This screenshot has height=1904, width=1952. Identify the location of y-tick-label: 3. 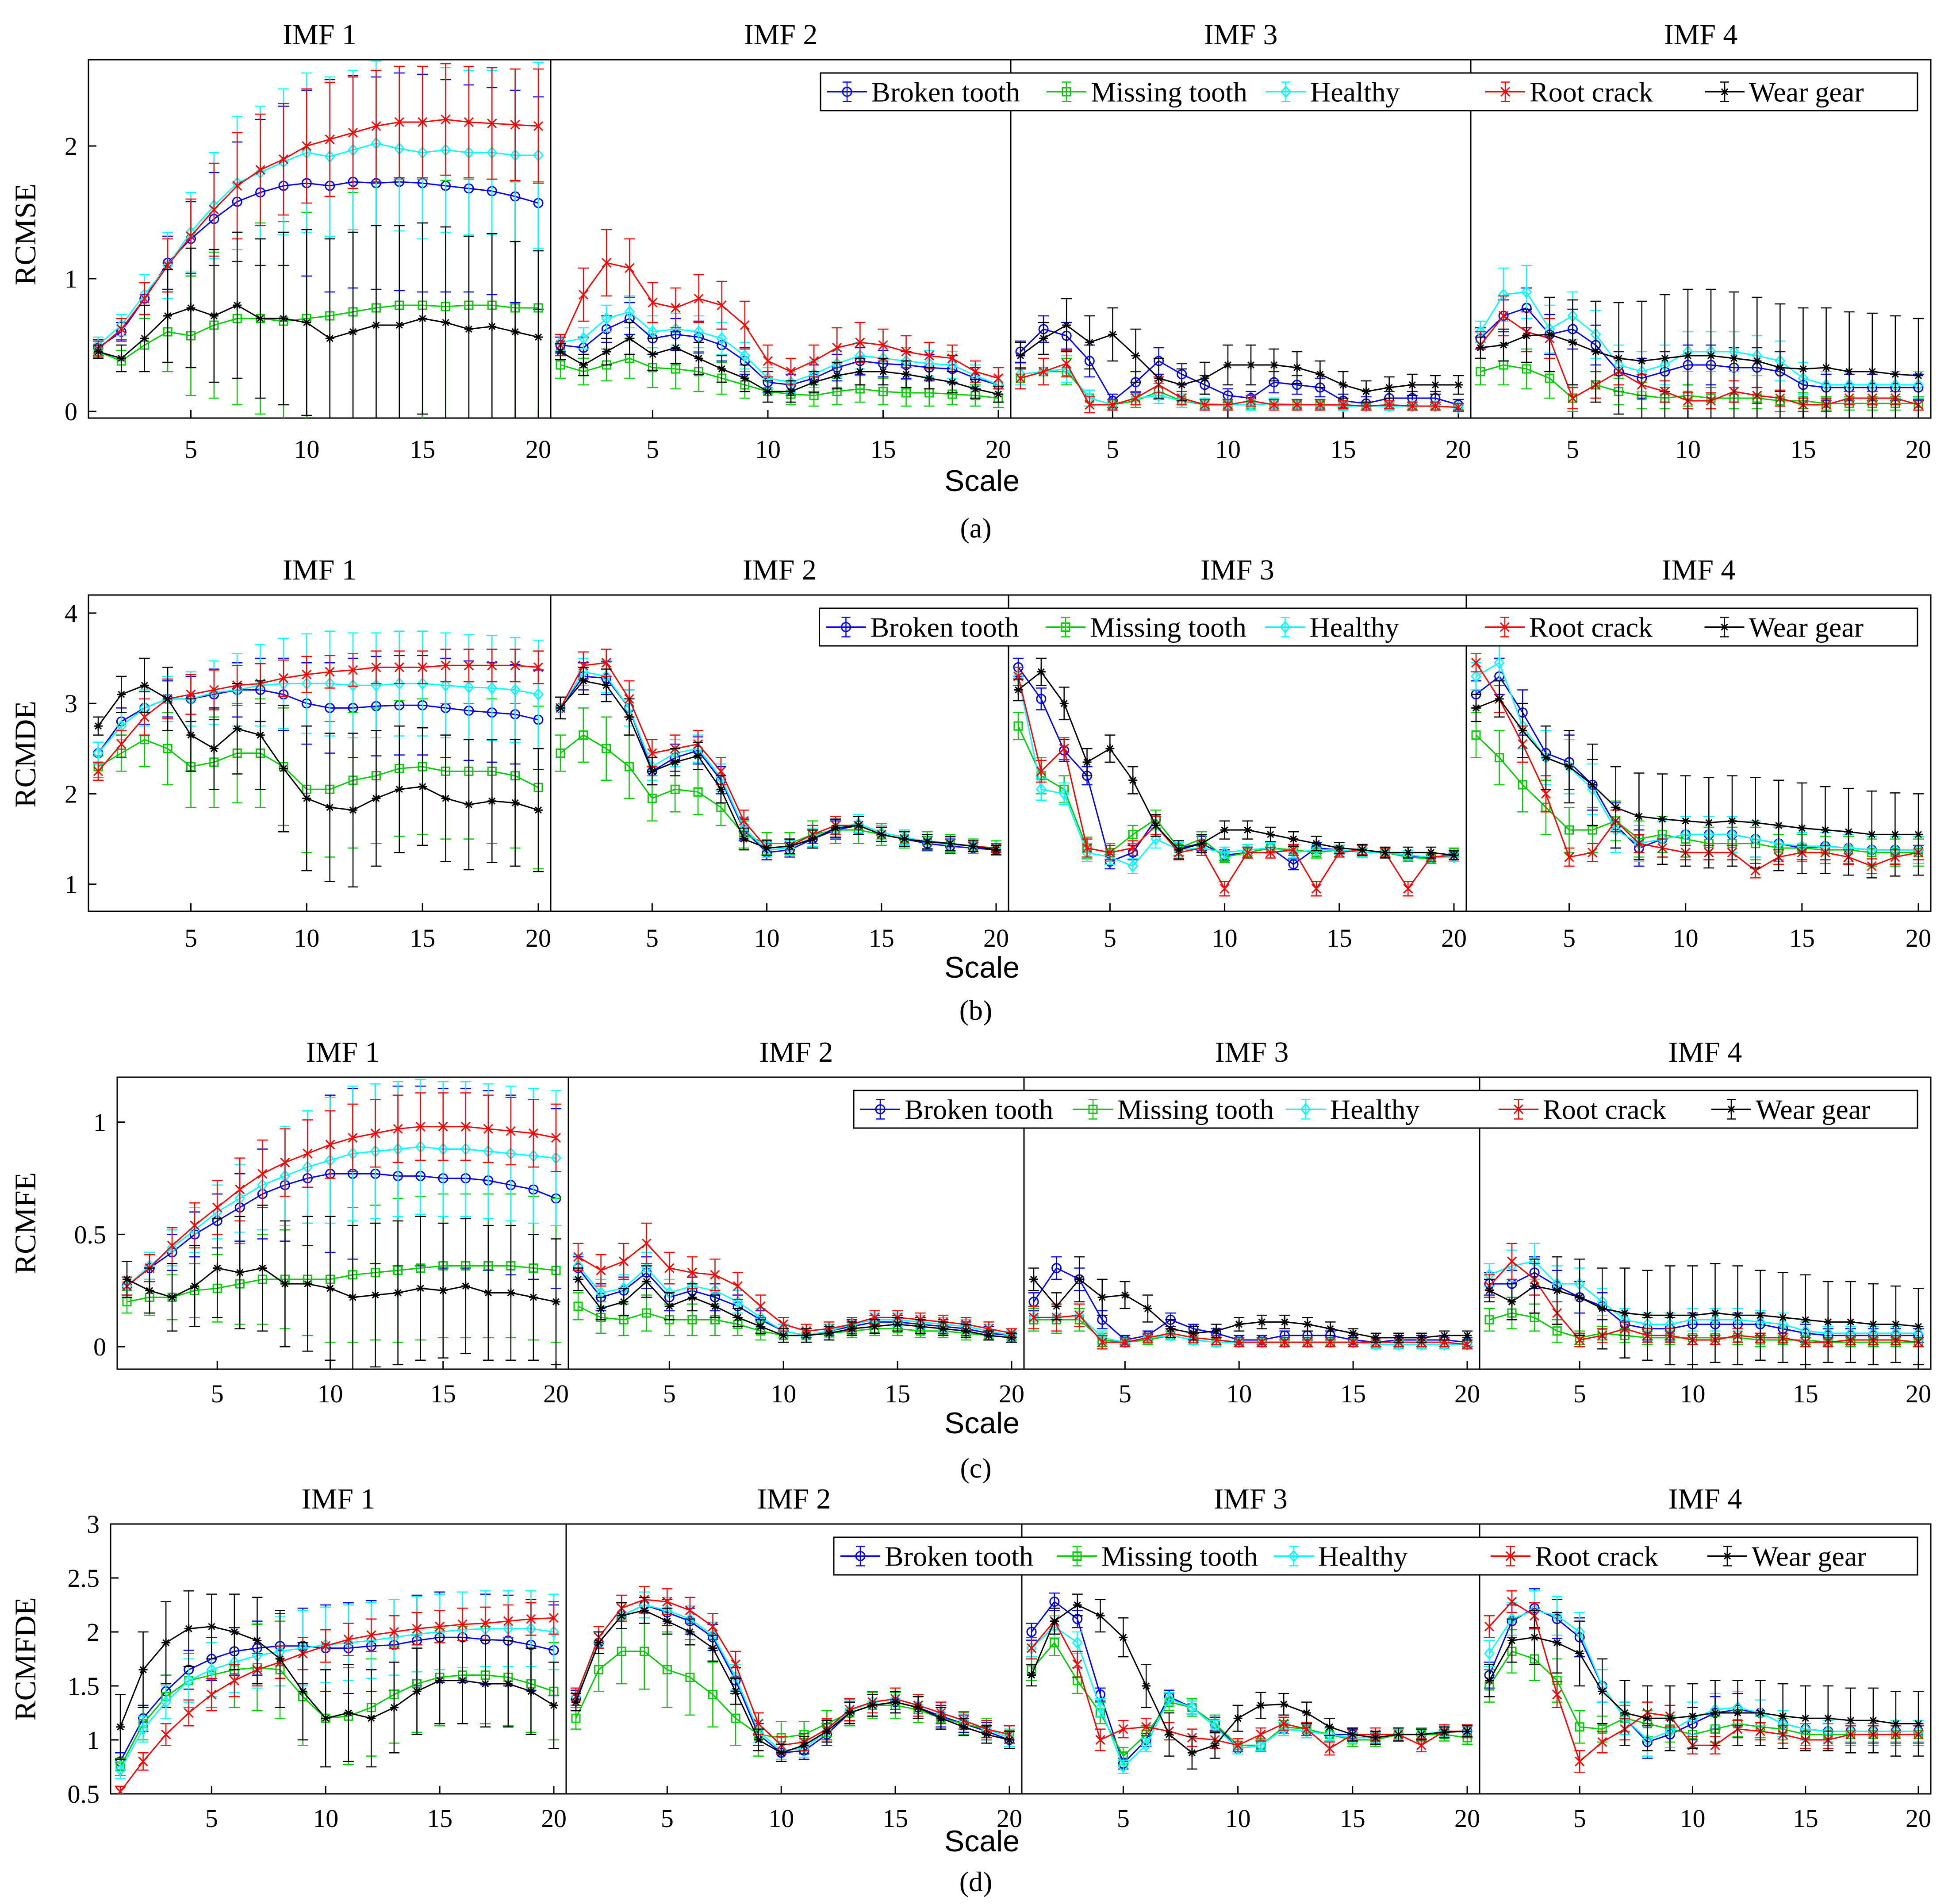
(93, 1524).